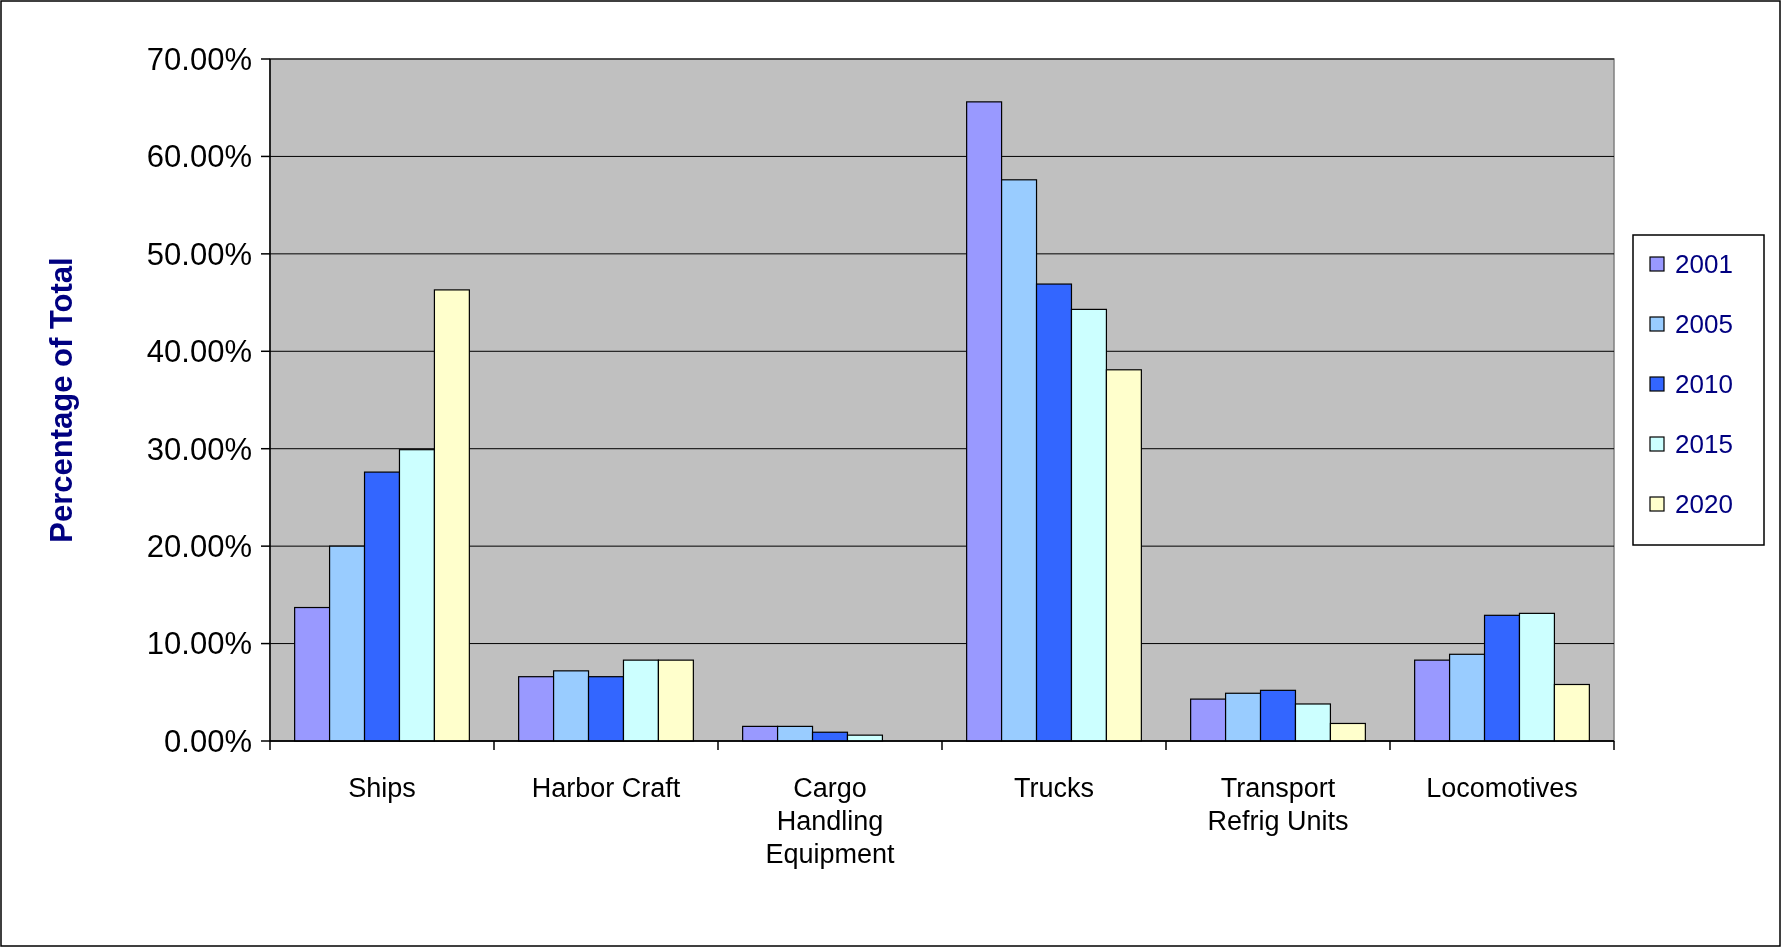 The image size is (1782, 948). I want to click on x-tick-label: Transport Refrig Units, so click(1278, 804).